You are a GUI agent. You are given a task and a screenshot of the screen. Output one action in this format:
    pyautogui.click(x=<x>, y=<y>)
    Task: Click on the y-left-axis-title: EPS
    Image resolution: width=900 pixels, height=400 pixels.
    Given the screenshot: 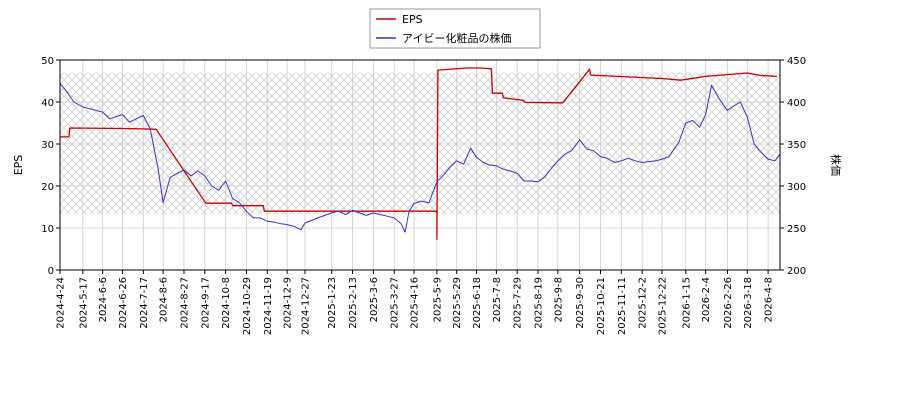 What is the action you would take?
    pyautogui.click(x=18, y=165)
    